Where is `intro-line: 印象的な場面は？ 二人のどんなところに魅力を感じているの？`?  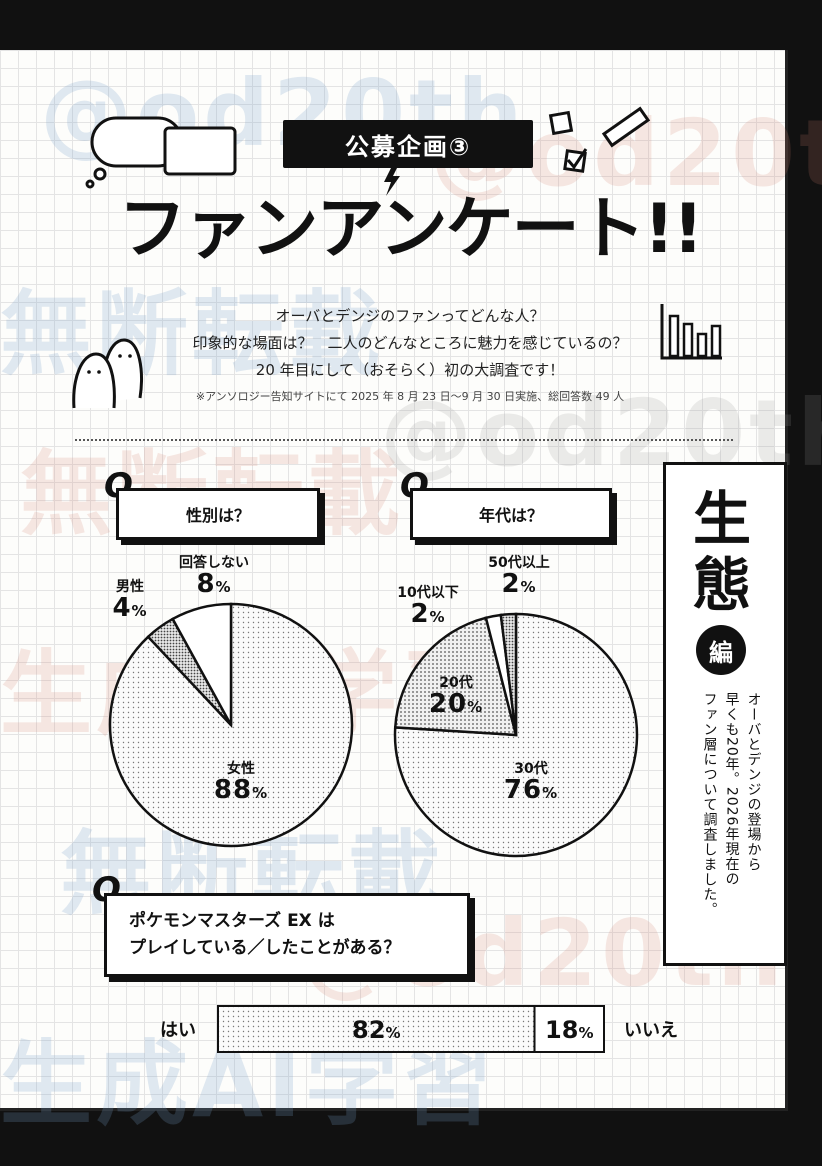 intro-line: 印象的な場面は？ 二人のどんなところに魅力を感じているの？ is located at coordinates (410, 343).